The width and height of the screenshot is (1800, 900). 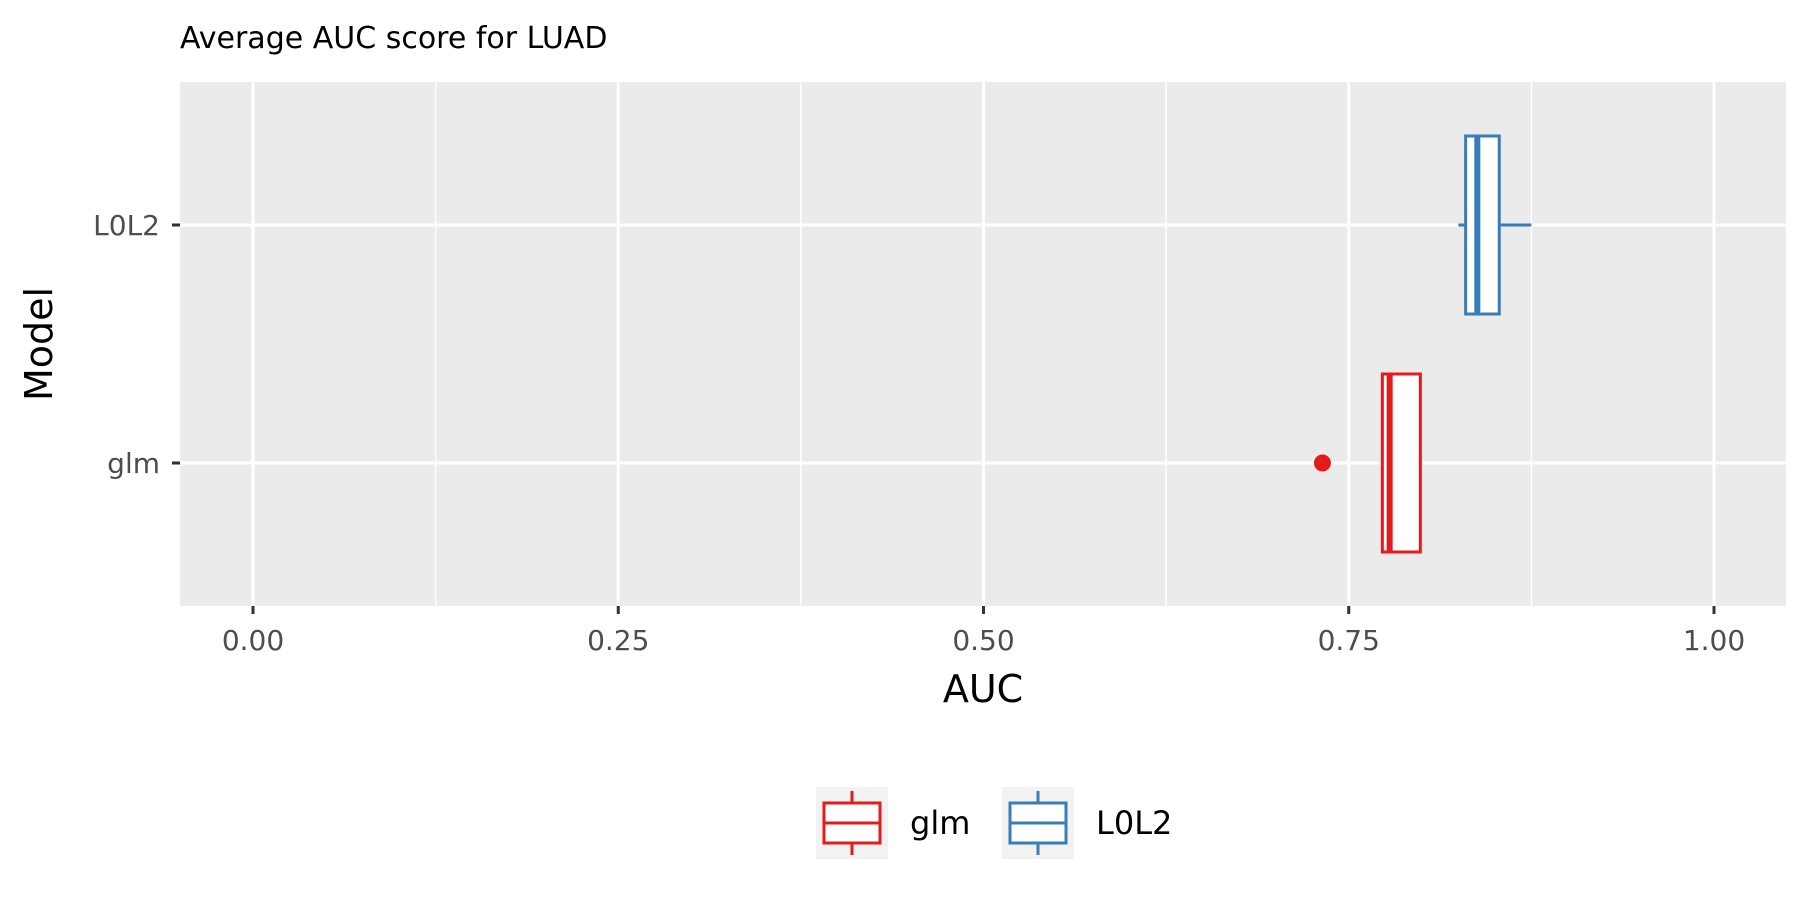 What do you see at coordinates (39, 344) in the screenshot?
I see `y-axis-title: Model` at bounding box center [39, 344].